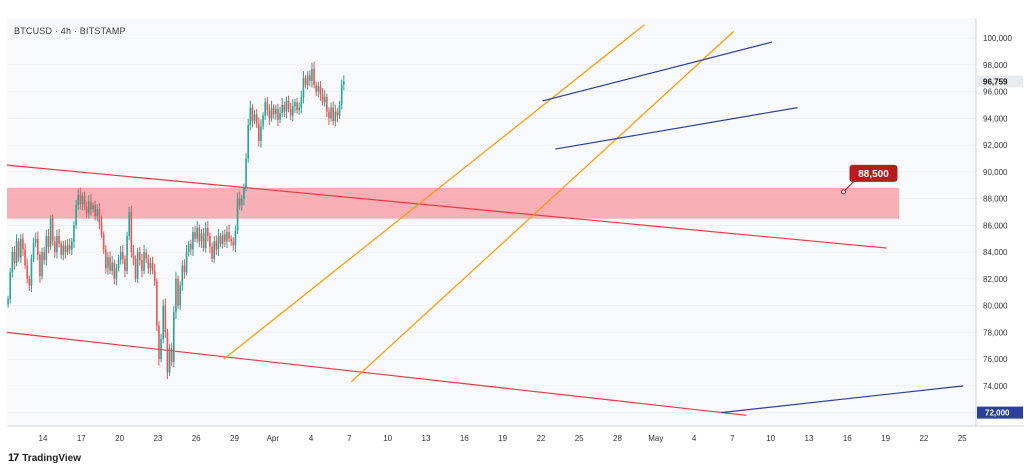 This screenshot has height=472, width=1024. I want to click on tradingview-footer: 17 TradingView, so click(44, 458).